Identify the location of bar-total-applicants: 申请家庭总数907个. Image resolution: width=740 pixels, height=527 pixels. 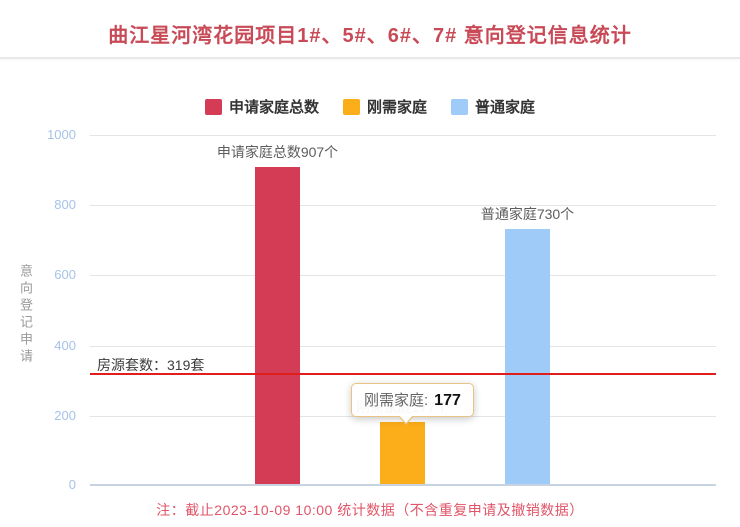
(277, 313).